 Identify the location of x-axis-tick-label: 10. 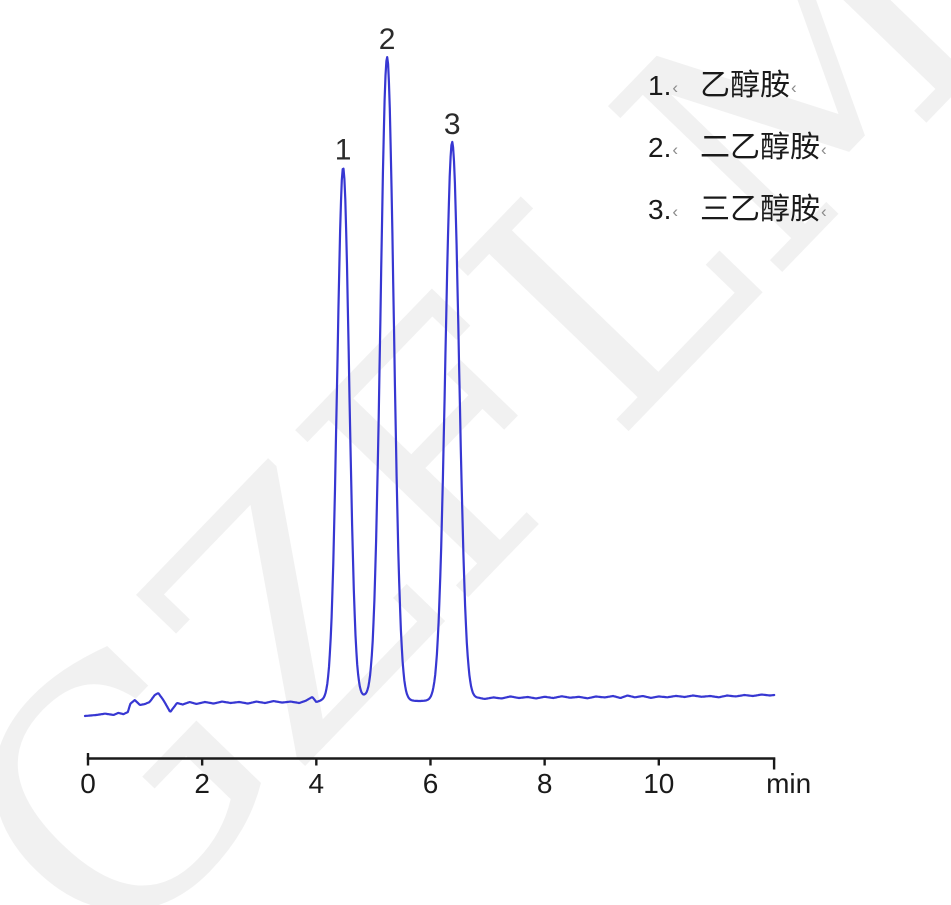
(658, 783).